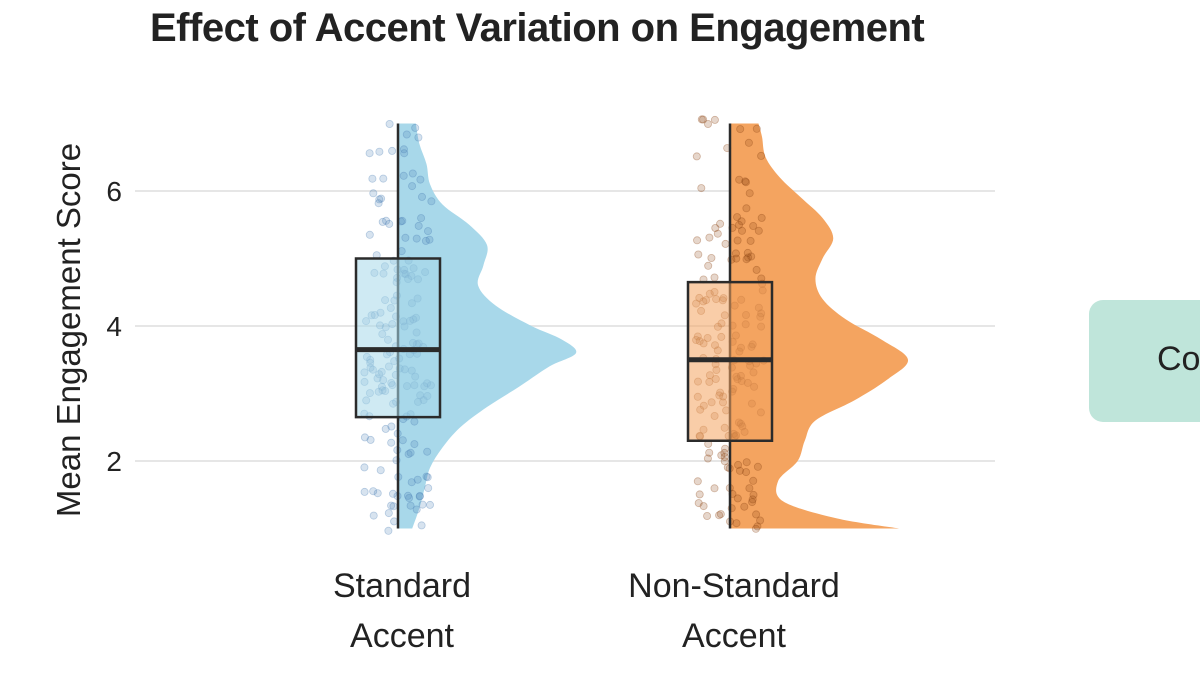 The image size is (1200, 675). I want to click on legend-box: Con, so click(1144, 361).